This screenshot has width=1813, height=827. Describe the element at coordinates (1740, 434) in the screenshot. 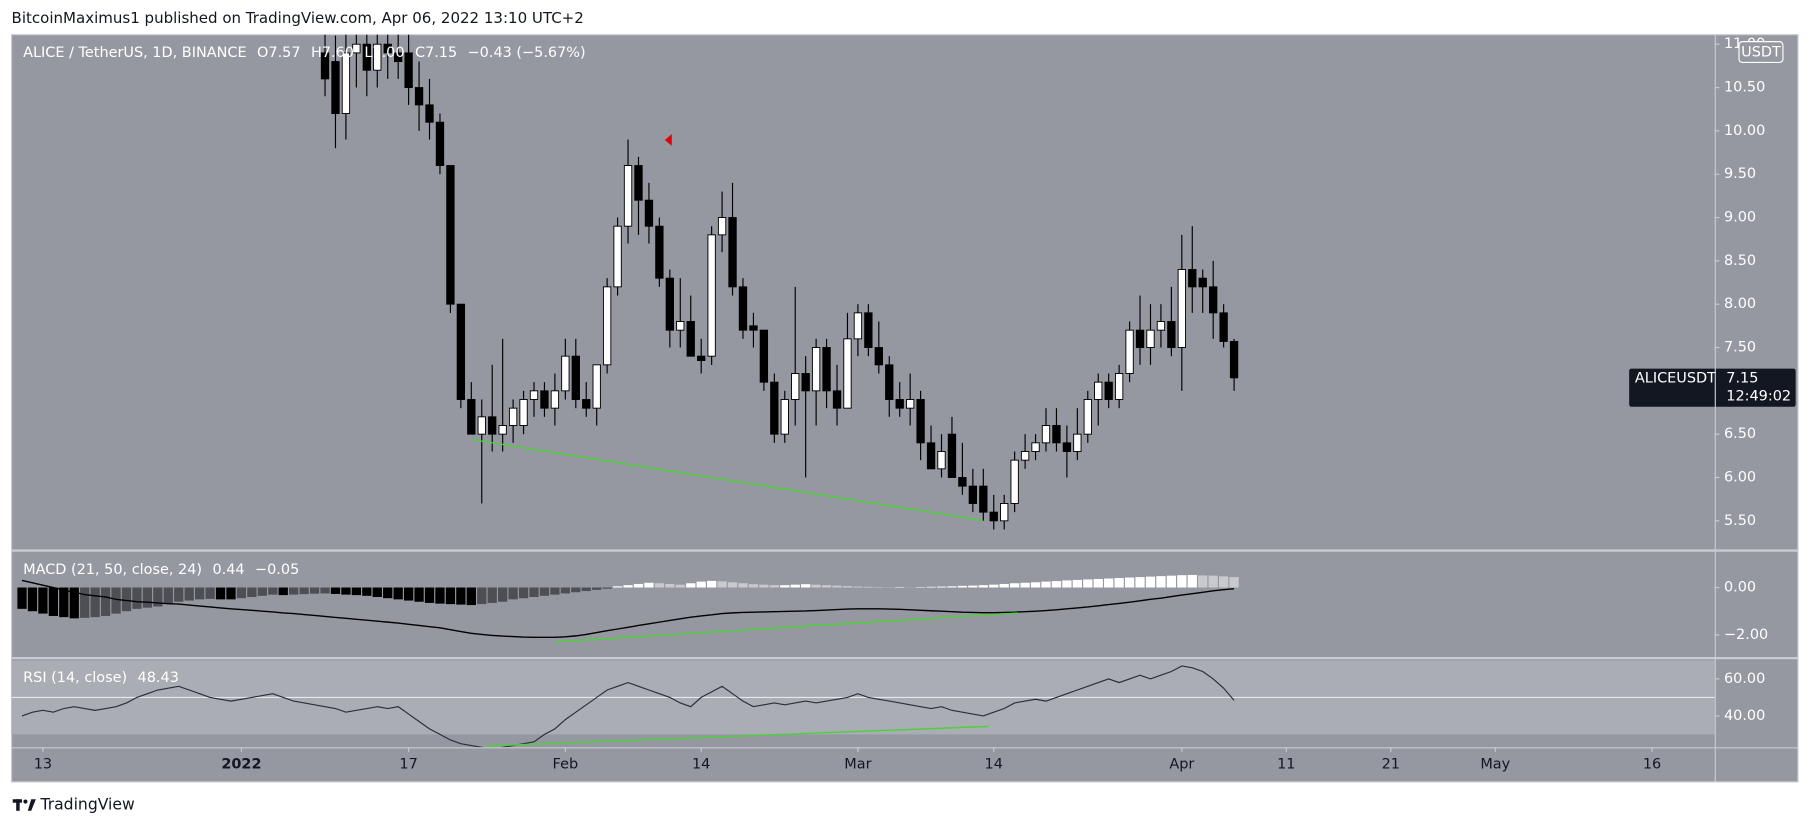

I see `y-tick-label: 6.50` at that location.